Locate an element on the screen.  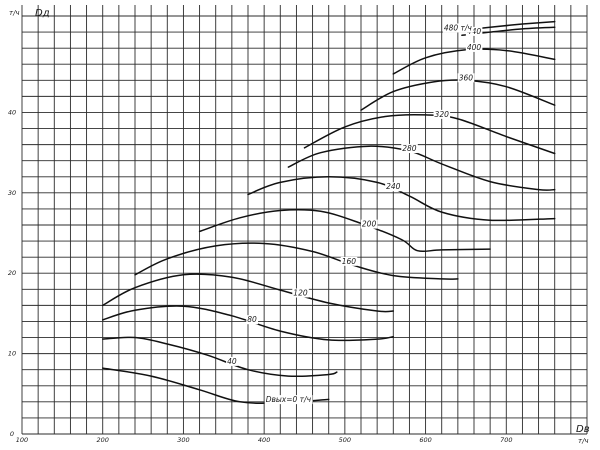
y-tick-label: 0 is located at coordinates (12, 434).